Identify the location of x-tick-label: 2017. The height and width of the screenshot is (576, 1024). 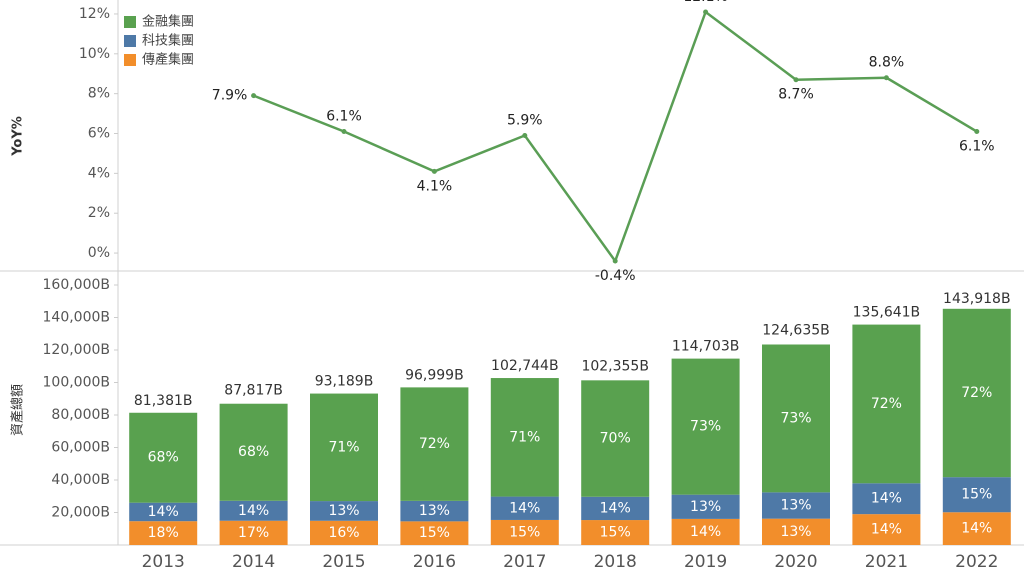
(524, 562).